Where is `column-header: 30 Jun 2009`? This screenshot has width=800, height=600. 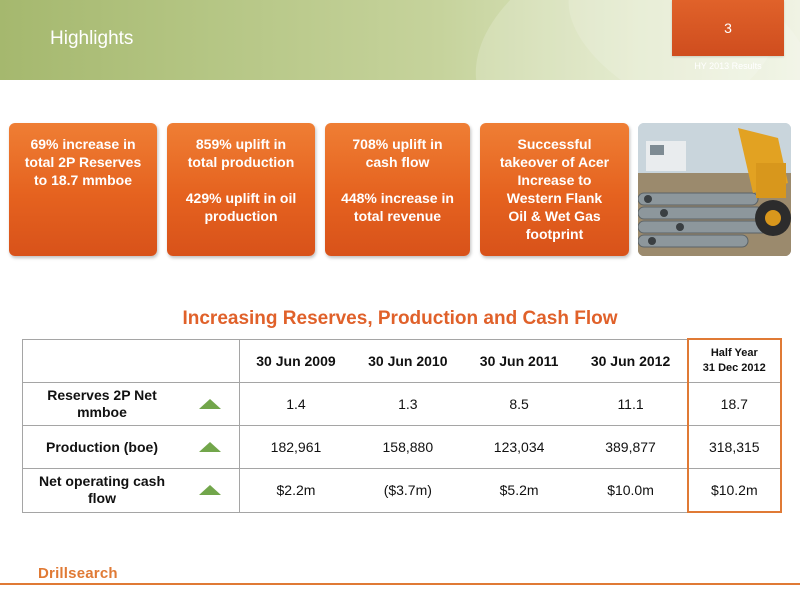
column-header: 30 Jun 2009 is located at coordinates (295, 360).